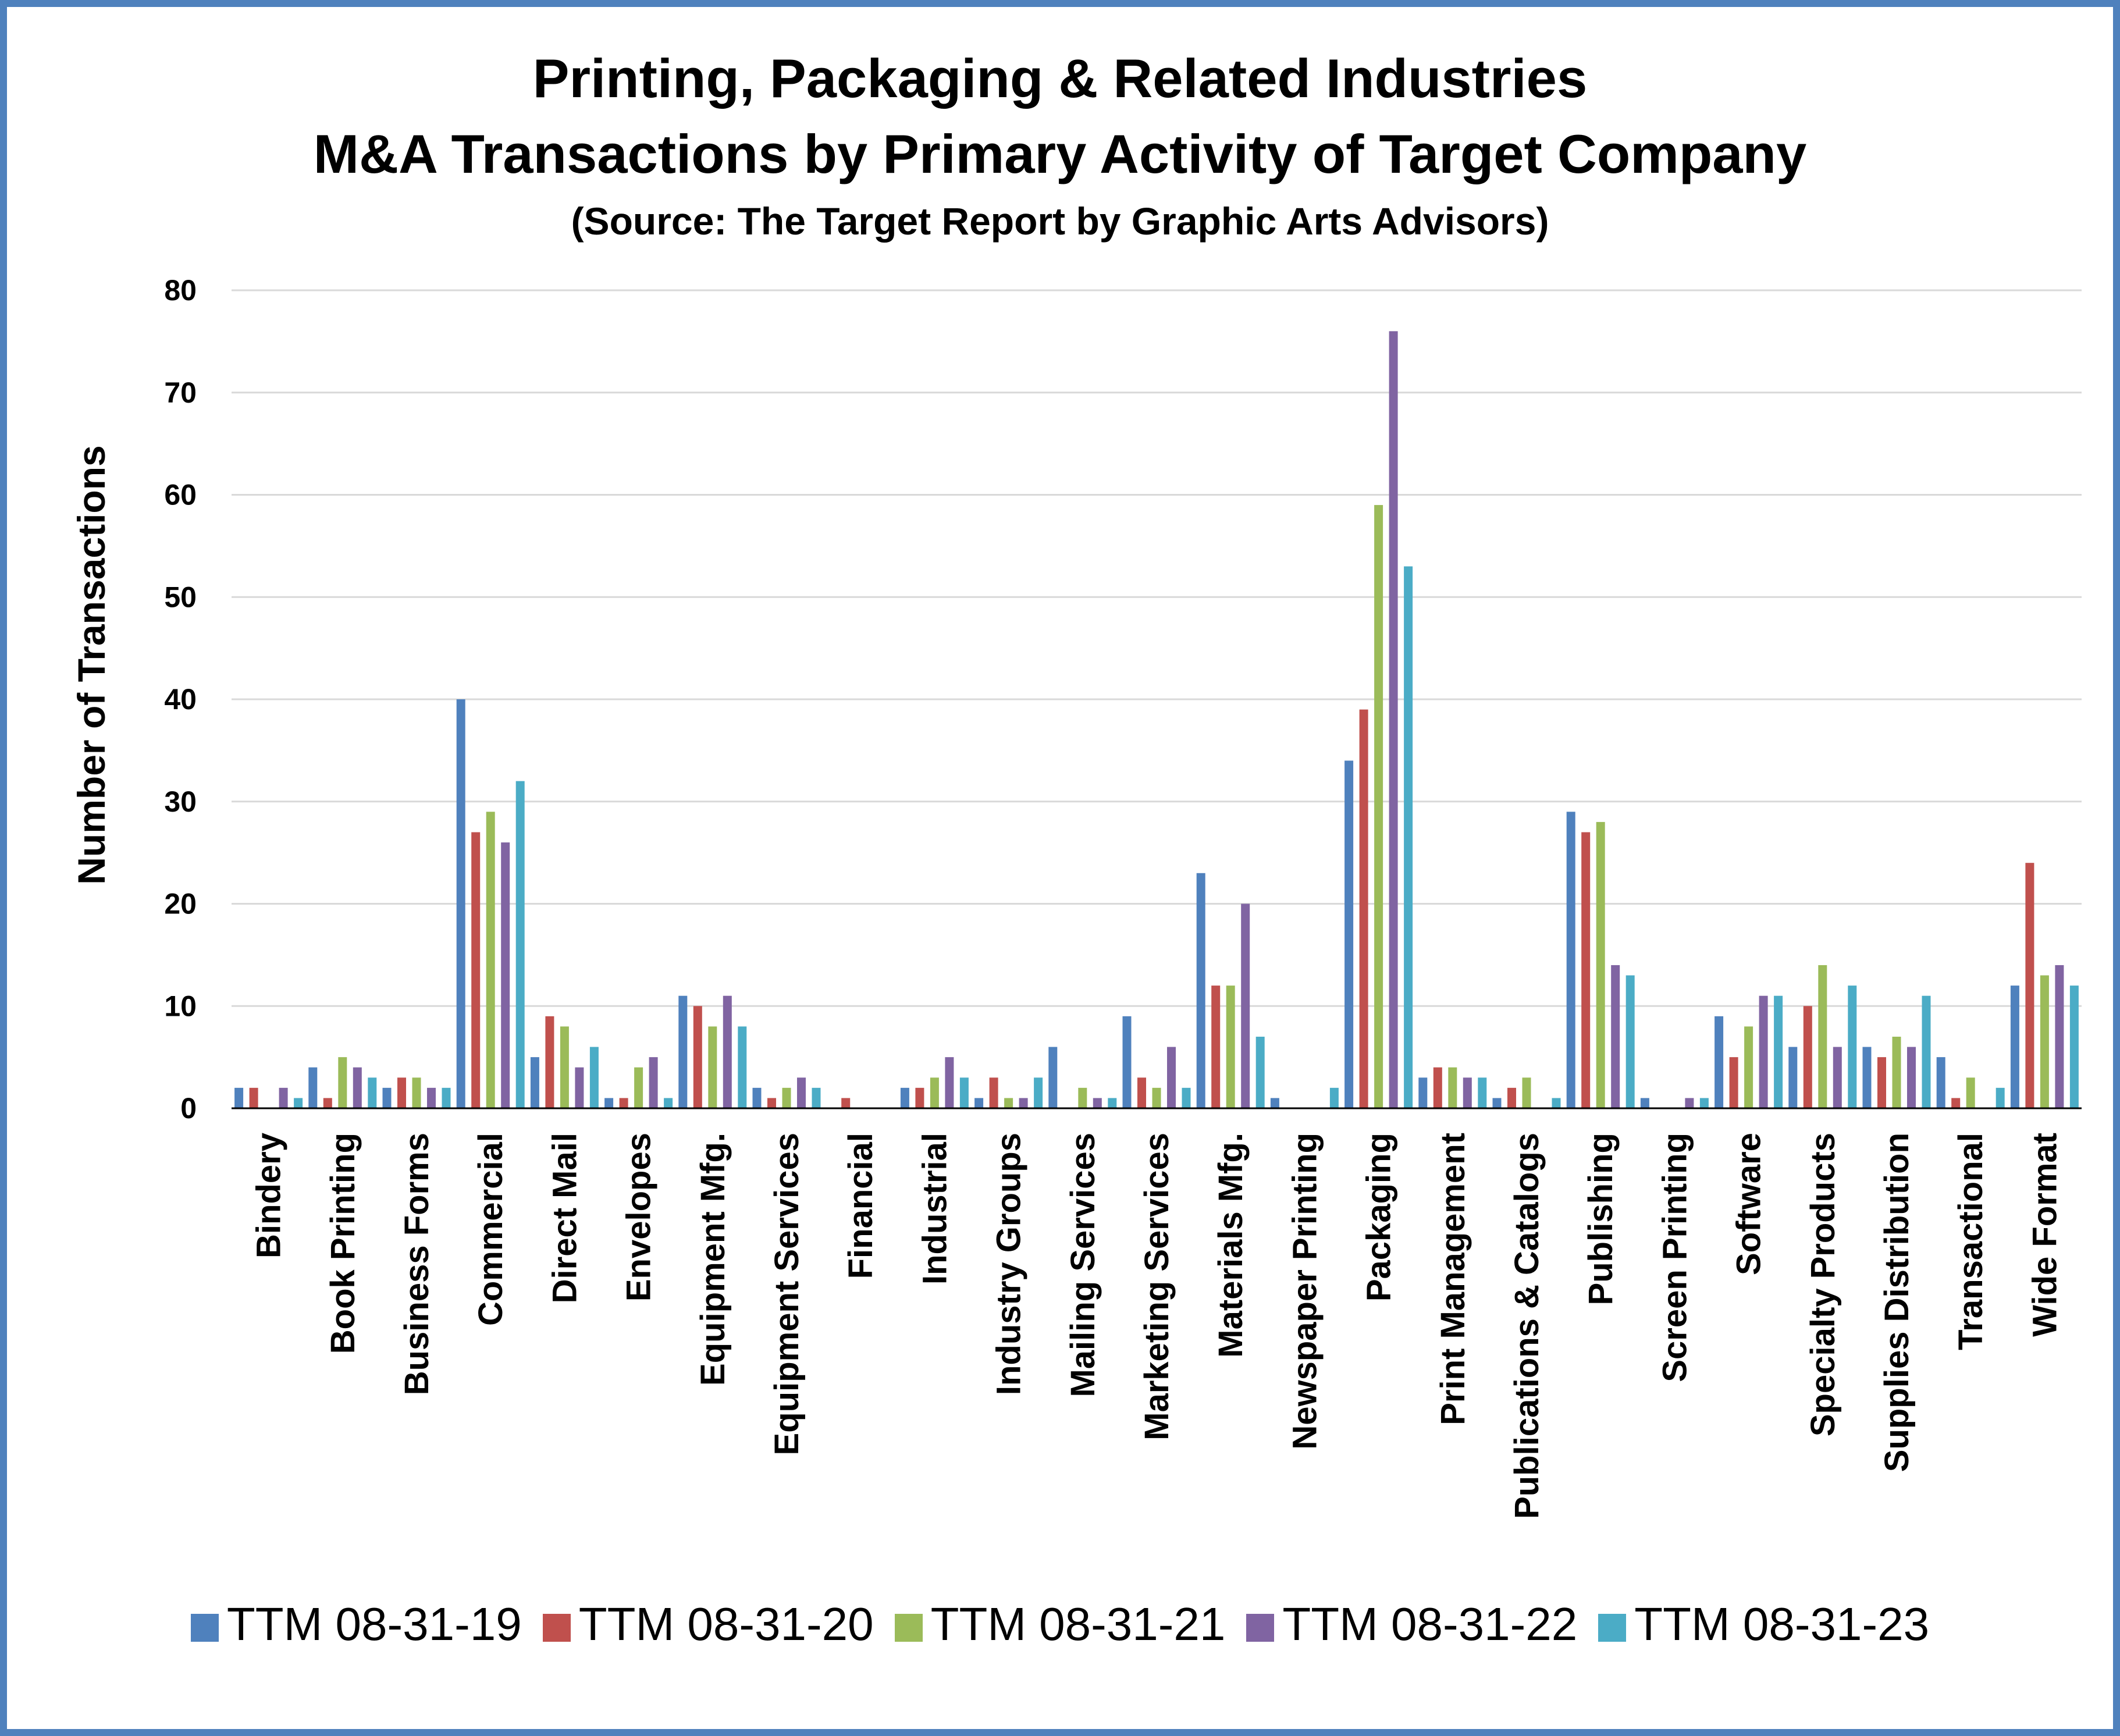 The height and width of the screenshot is (1736, 2120). What do you see at coordinates (1527, 1326) in the screenshot?
I see `x-category-label: Publications & Catalogs` at bounding box center [1527, 1326].